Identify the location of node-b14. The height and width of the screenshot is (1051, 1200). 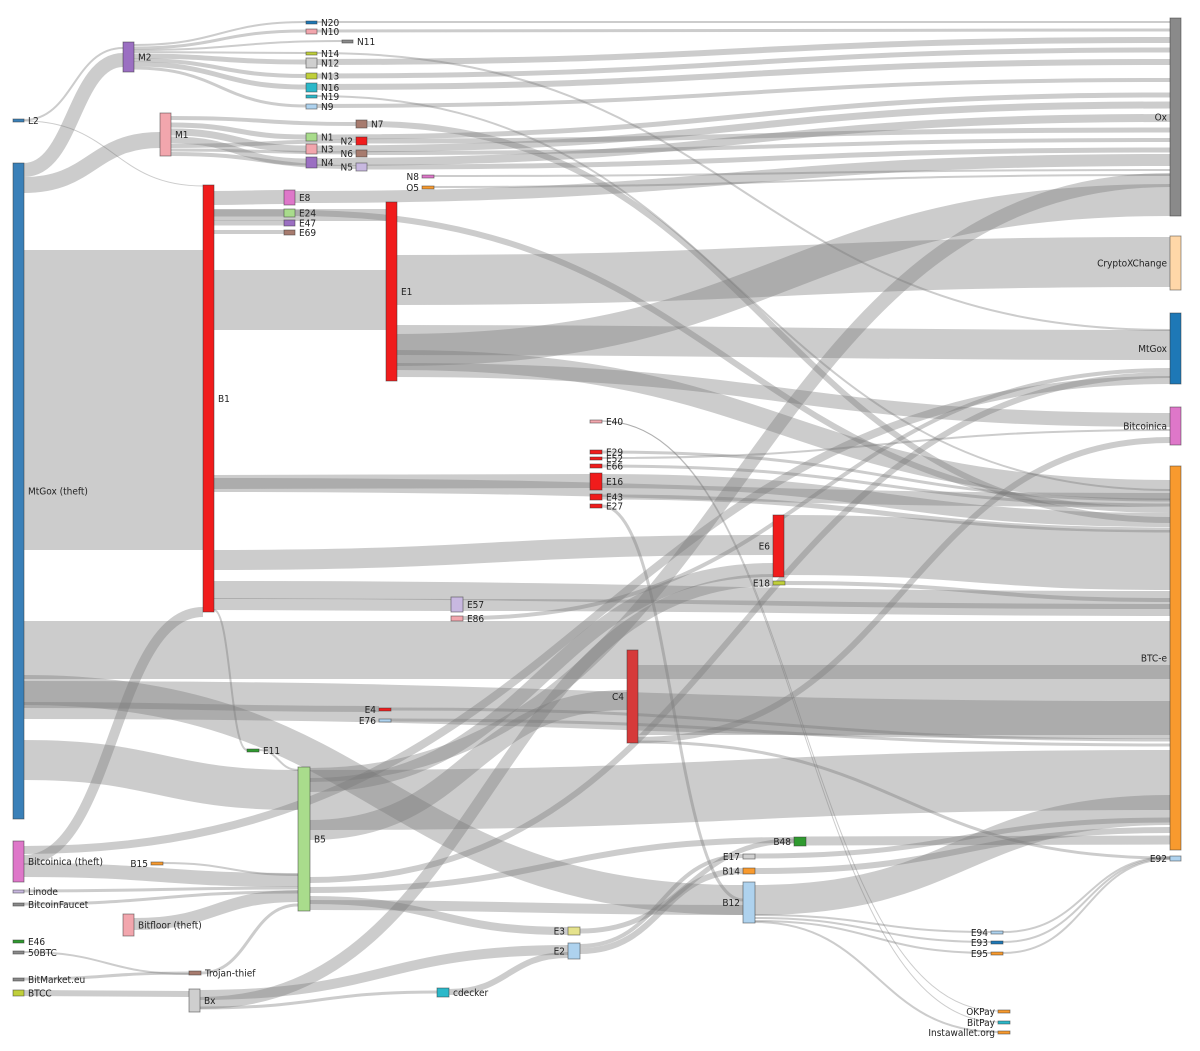
(749, 871).